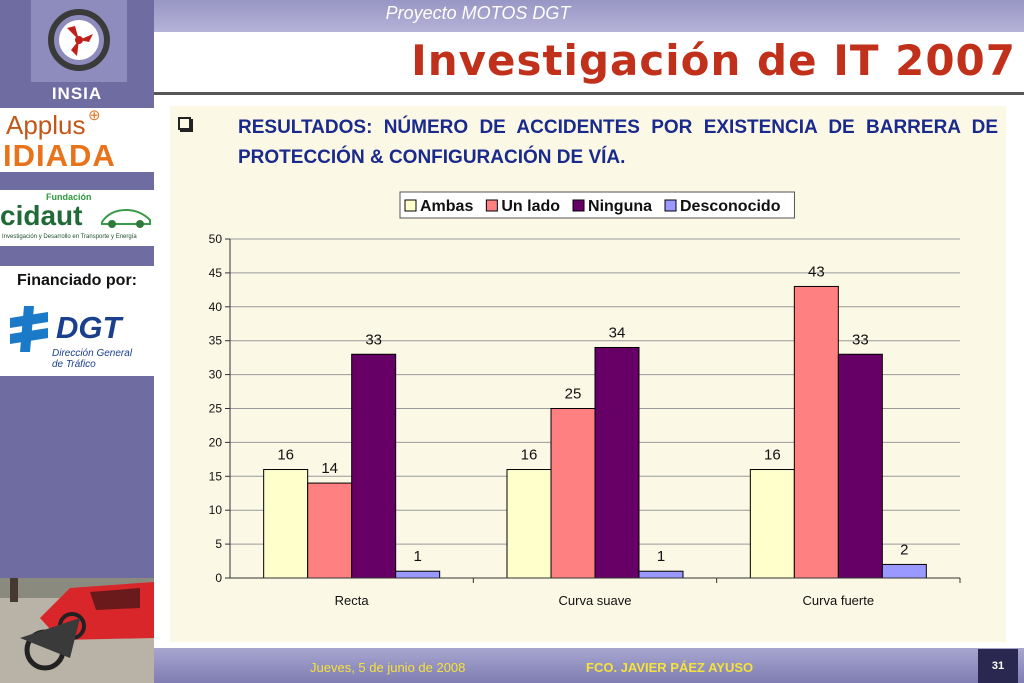 The height and width of the screenshot is (683, 1024). I want to click on footer-bar, so click(589, 665).